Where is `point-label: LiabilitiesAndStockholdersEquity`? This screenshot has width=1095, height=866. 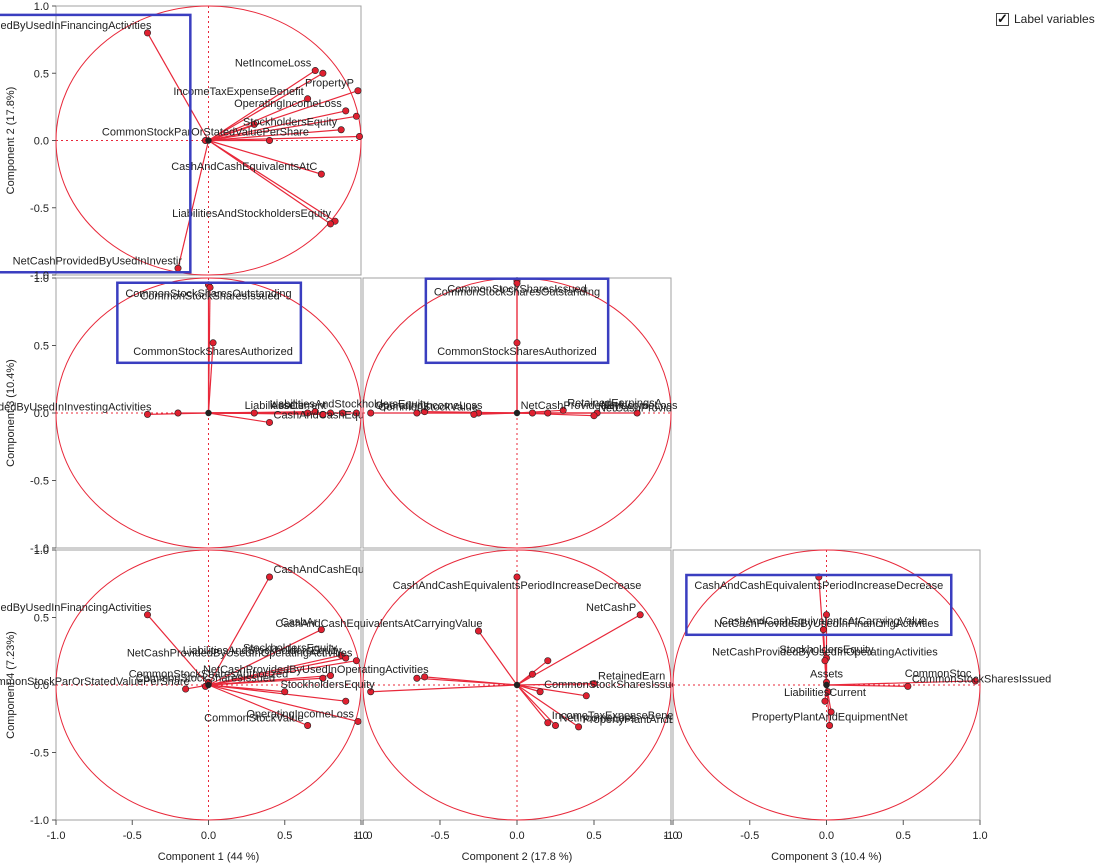
point-label: LiabilitiesAndStockholdersEquity is located at coordinates (262, 651).